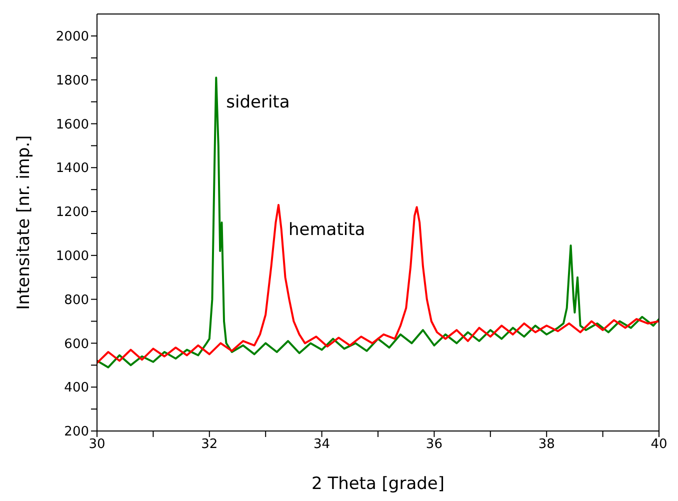 This screenshot has height=501, width=678. I want to click on y-tick-label: 1800, so click(72, 80).